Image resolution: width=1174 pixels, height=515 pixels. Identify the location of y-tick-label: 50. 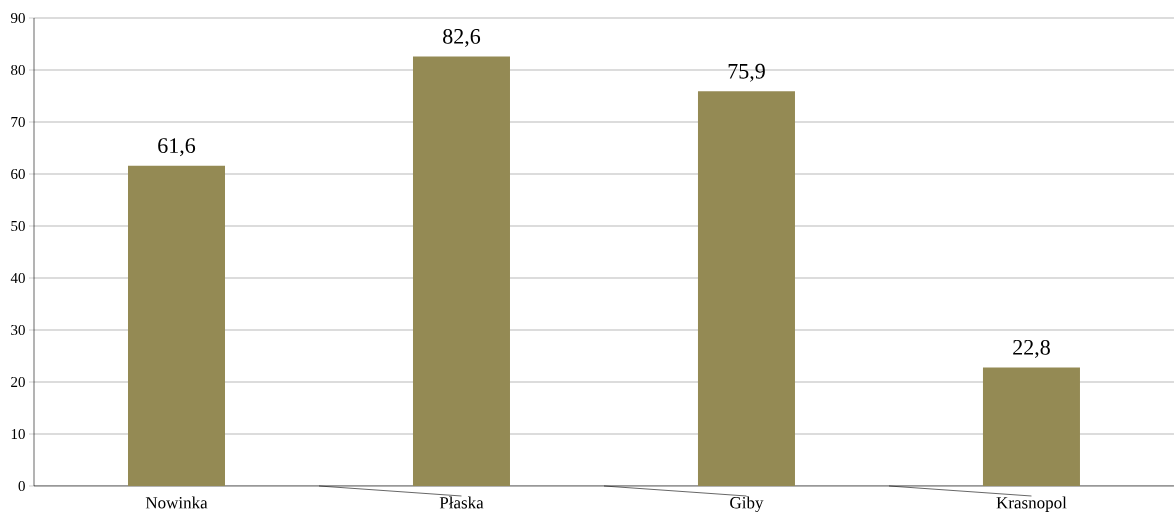
(18, 226).